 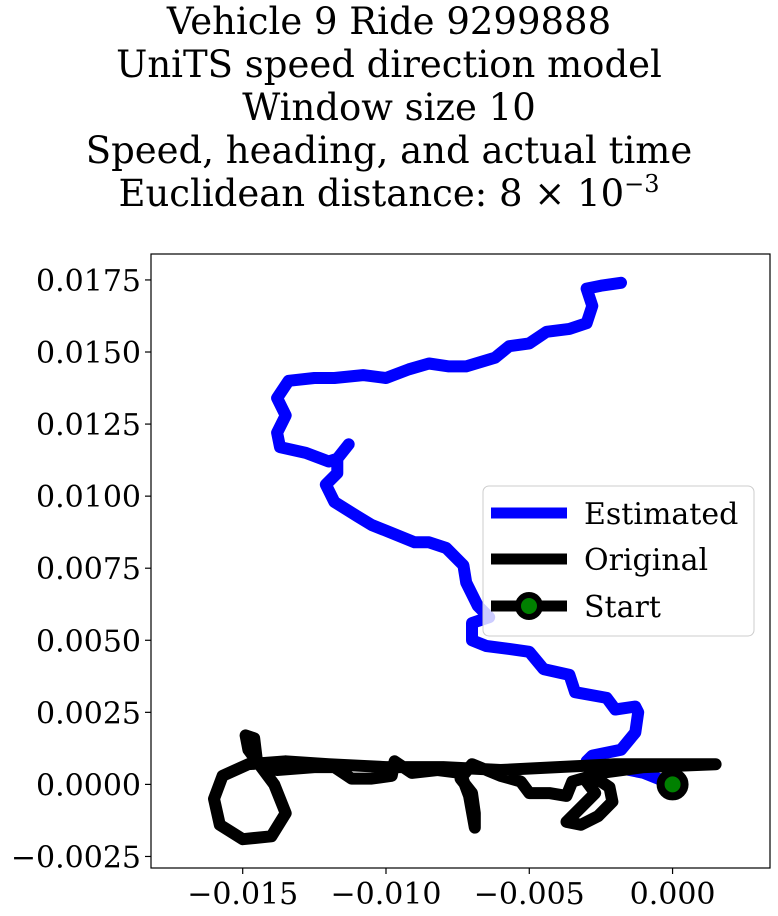 I want to click on y-tick-label: 0.0125, so click(x=88, y=425).